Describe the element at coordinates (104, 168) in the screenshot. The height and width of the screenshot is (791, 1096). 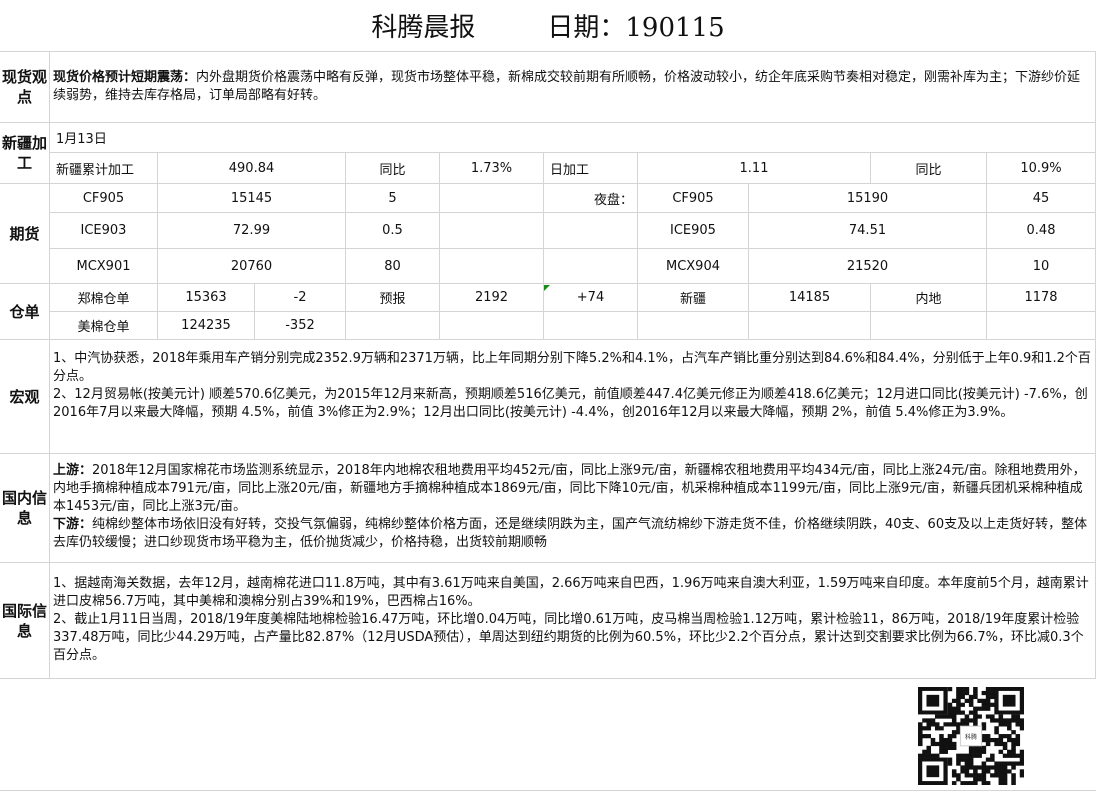
I see `xj-cell: 新疆累计加工` at that location.